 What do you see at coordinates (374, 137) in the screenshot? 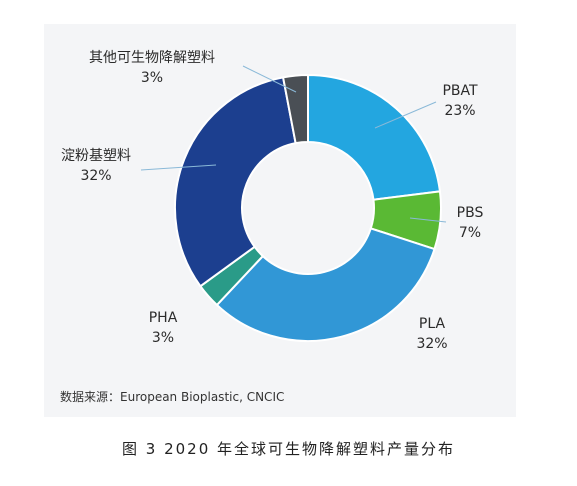
I see `slice-PBAT` at bounding box center [374, 137].